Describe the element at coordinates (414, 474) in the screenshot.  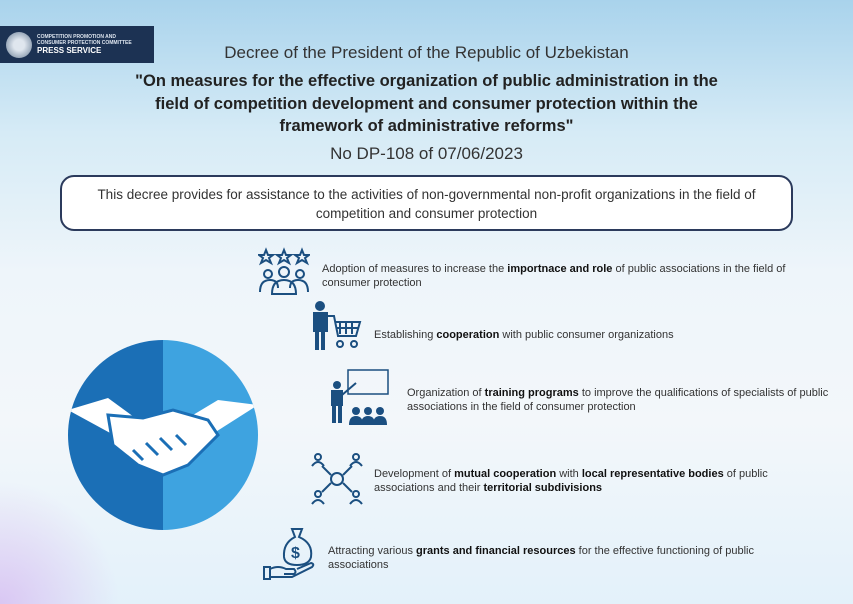
I see `item-text: Development of` at that location.